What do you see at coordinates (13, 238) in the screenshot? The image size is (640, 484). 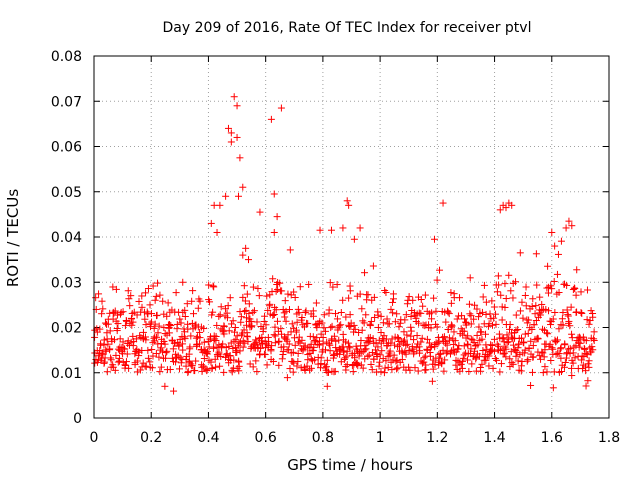 I see `y-axis-label: ROTI / TECUs` at bounding box center [13, 238].